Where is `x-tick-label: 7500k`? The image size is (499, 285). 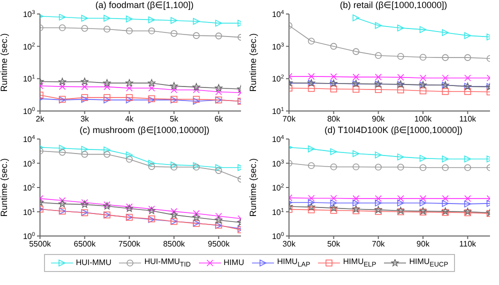
x-tick-label: 7500k is located at coordinates (130, 244).